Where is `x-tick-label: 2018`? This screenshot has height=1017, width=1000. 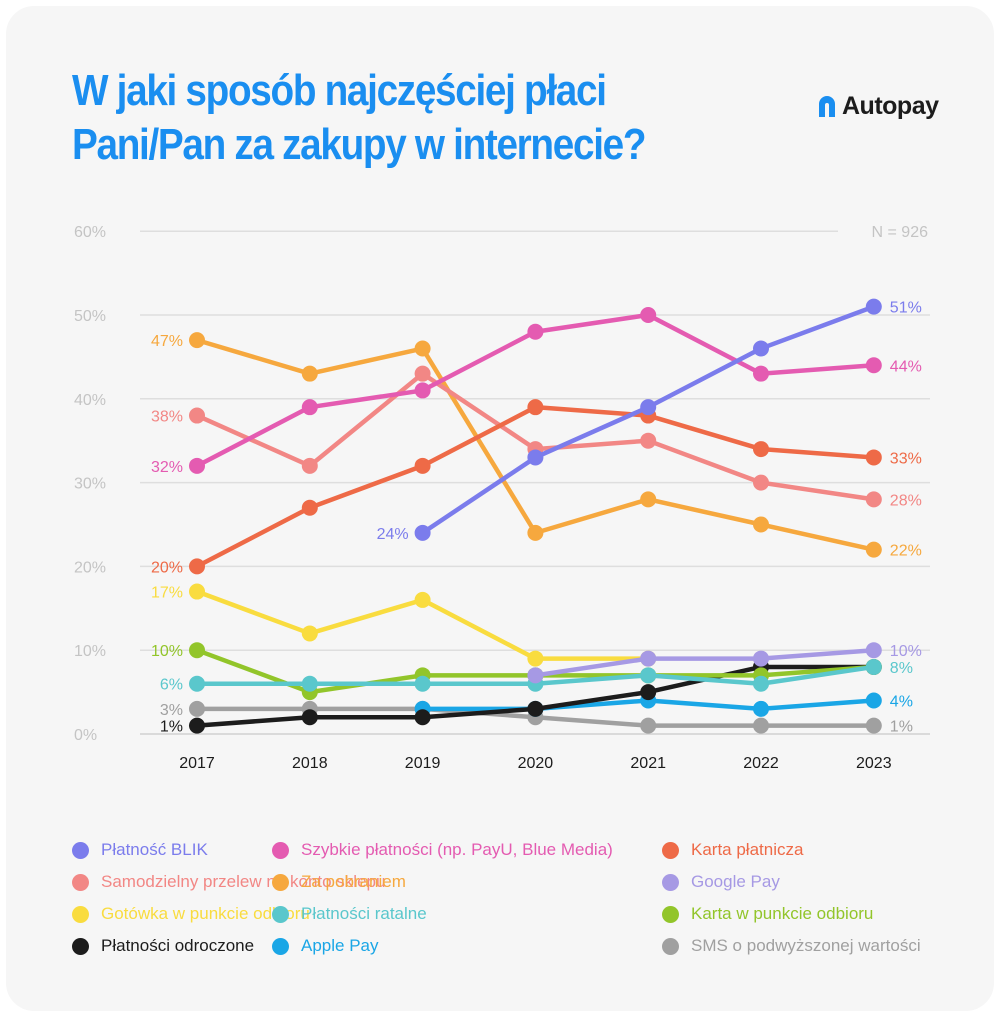 x-tick-label: 2018 is located at coordinates (310, 763).